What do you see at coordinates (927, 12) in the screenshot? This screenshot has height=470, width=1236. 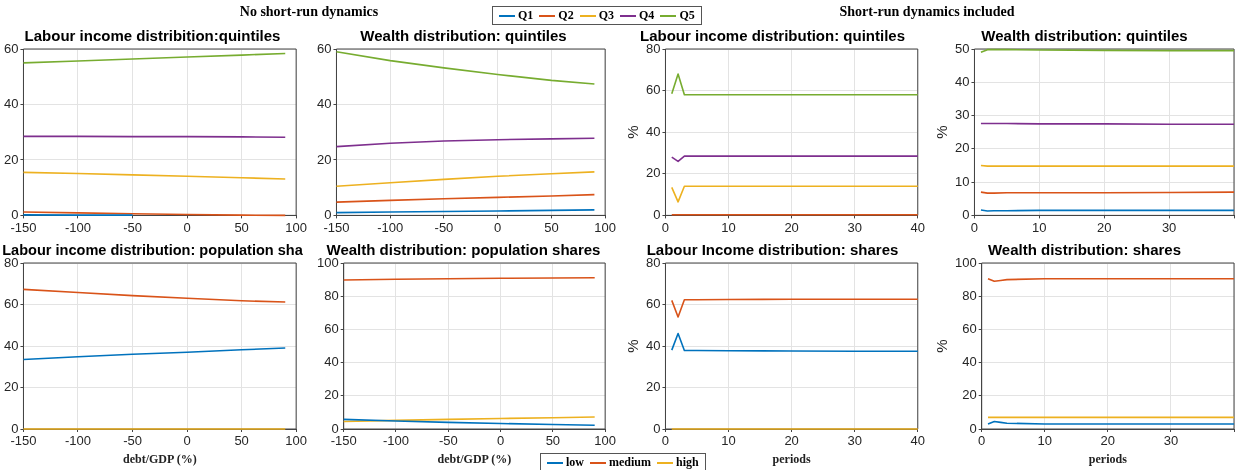 I see `text: Short-run dynamics included` at bounding box center [927, 12].